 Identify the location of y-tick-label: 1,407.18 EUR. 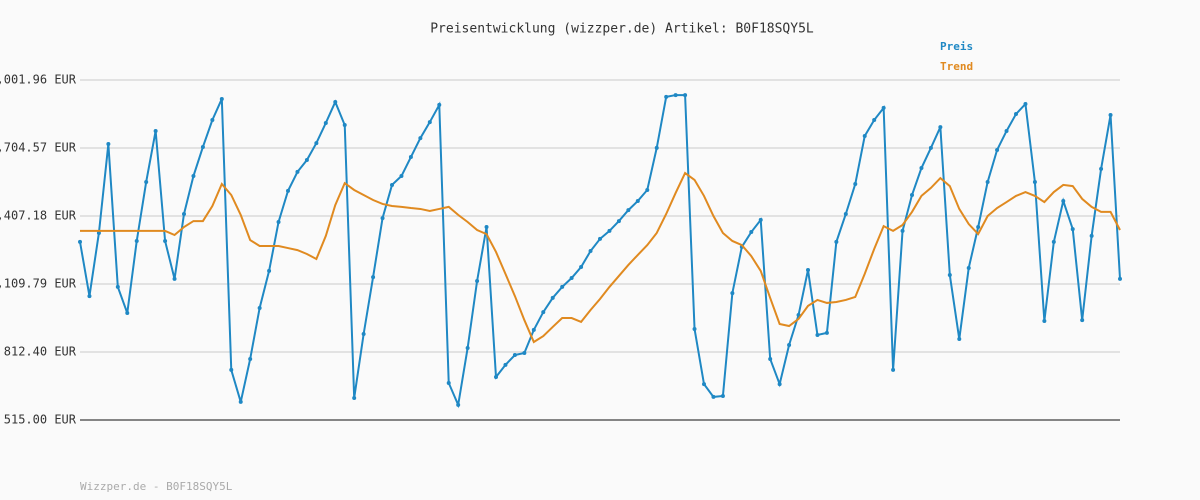
(38, 215).